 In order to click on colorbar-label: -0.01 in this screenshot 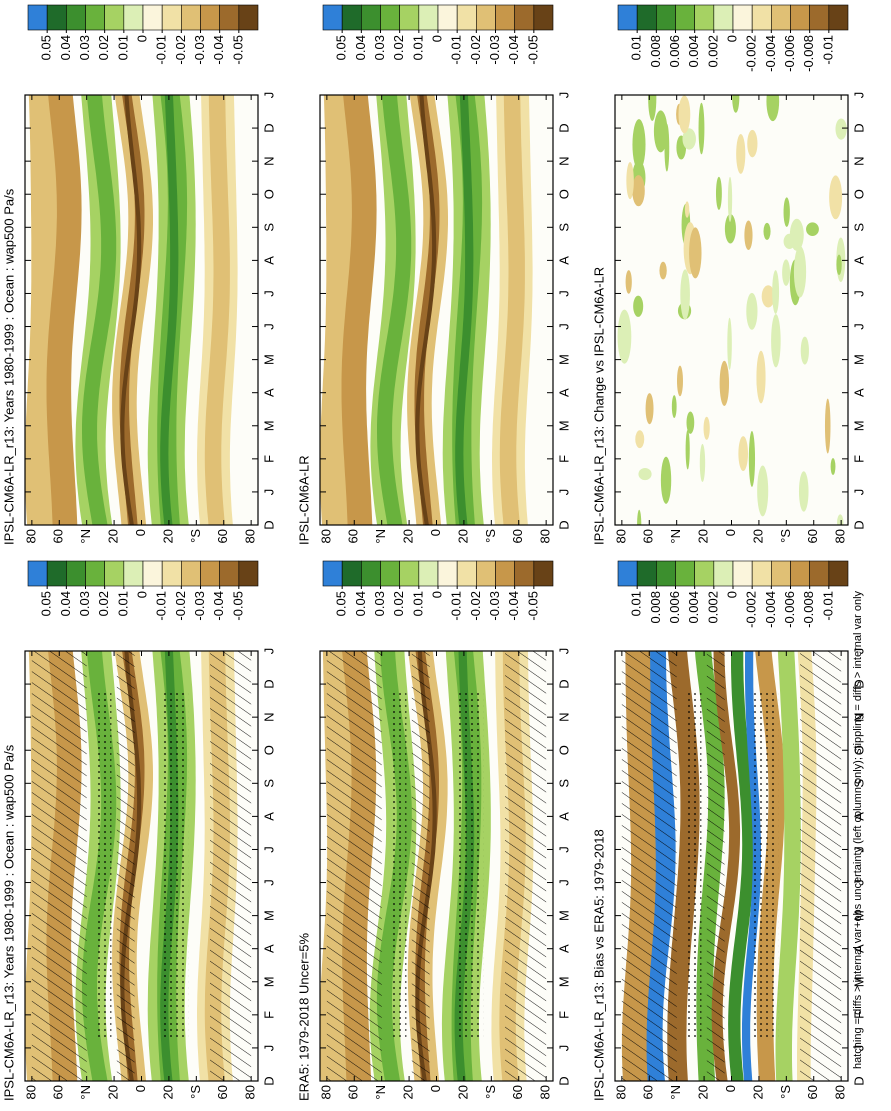, I will do `click(161, 606)`.